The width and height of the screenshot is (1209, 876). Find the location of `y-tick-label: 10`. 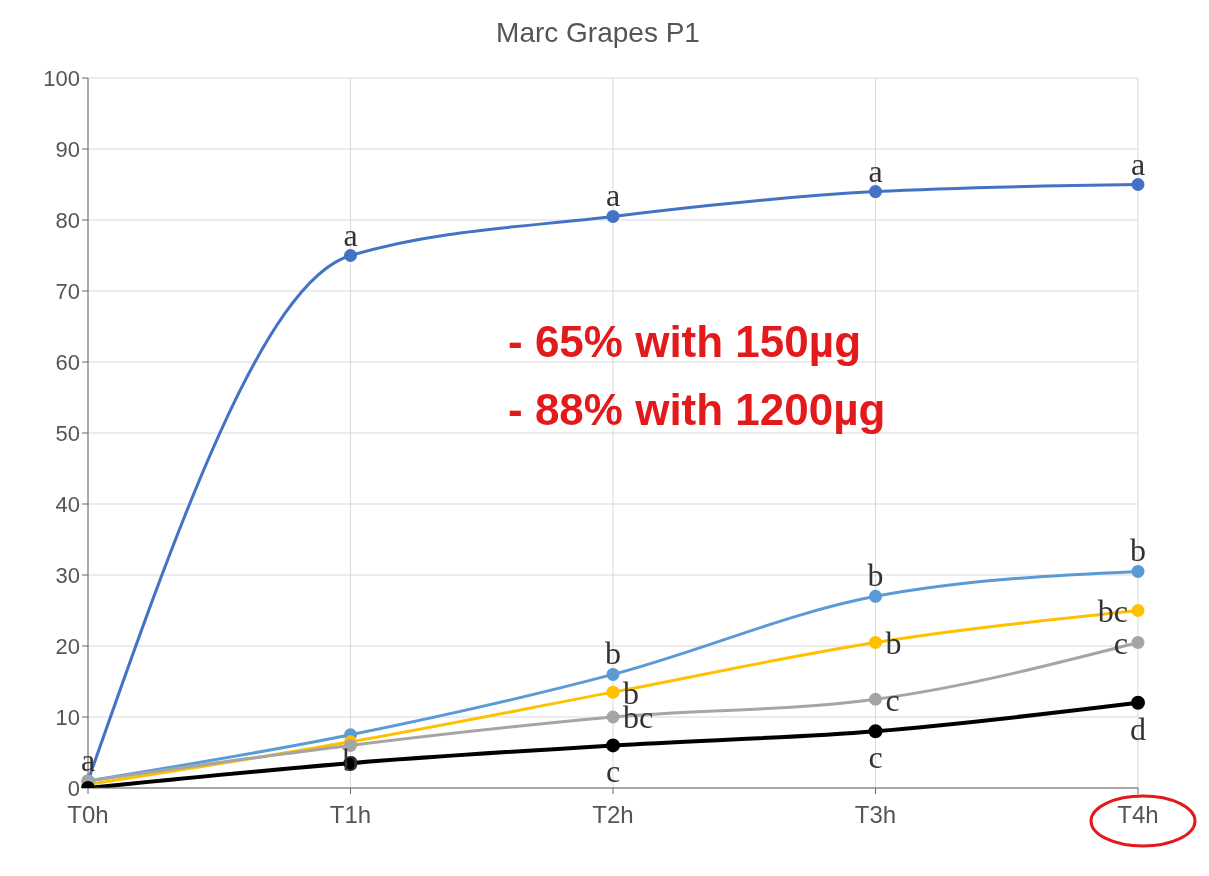

y-tick-label: 10 is located at coordinates (67, 717).